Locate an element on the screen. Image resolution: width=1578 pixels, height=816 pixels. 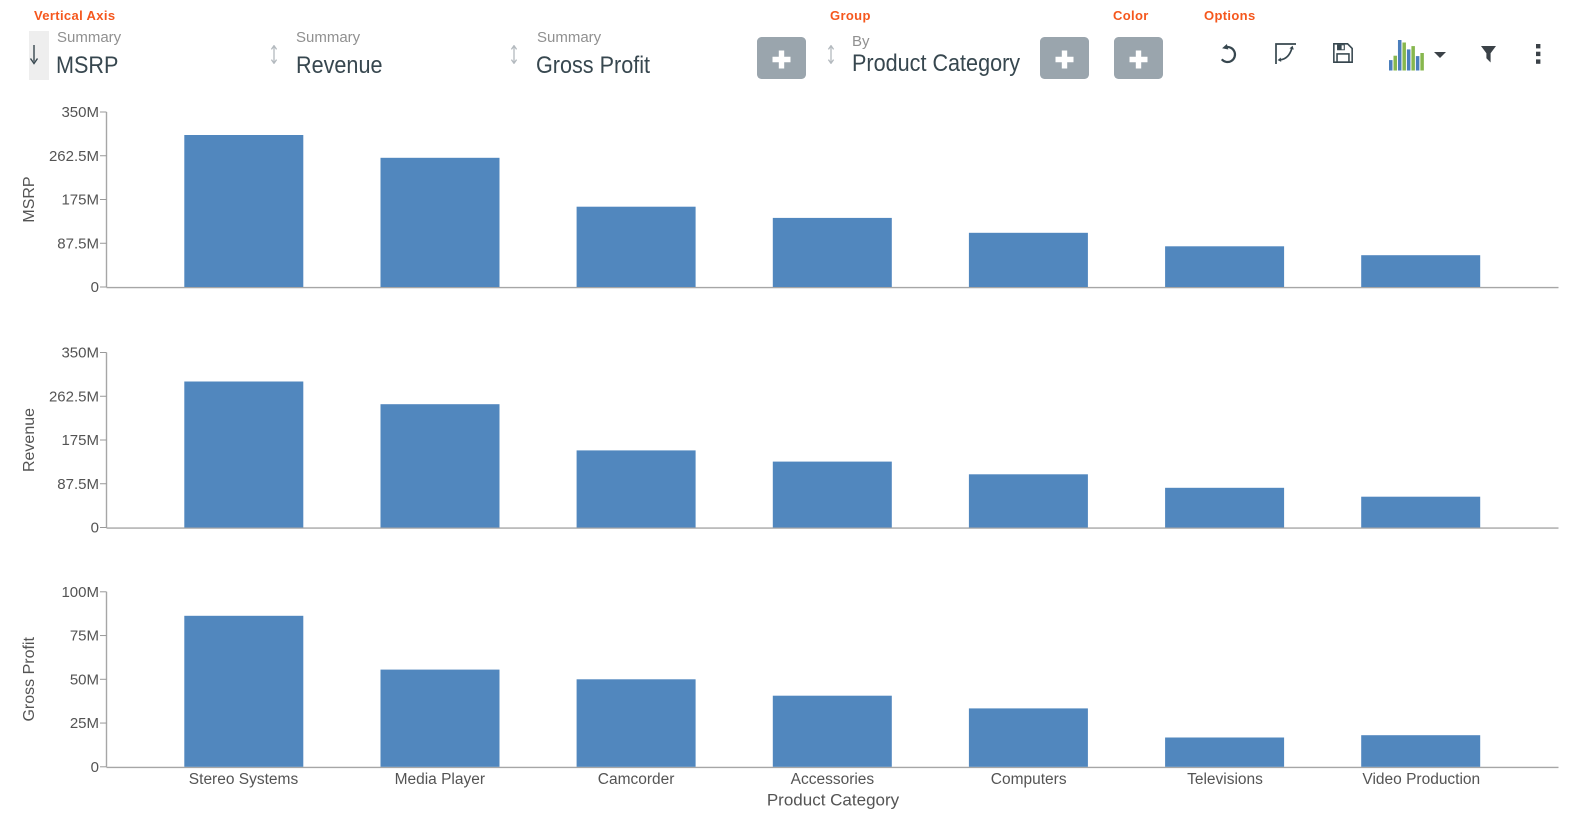
svg-text: Accessories is located at coordinates (833, 779).